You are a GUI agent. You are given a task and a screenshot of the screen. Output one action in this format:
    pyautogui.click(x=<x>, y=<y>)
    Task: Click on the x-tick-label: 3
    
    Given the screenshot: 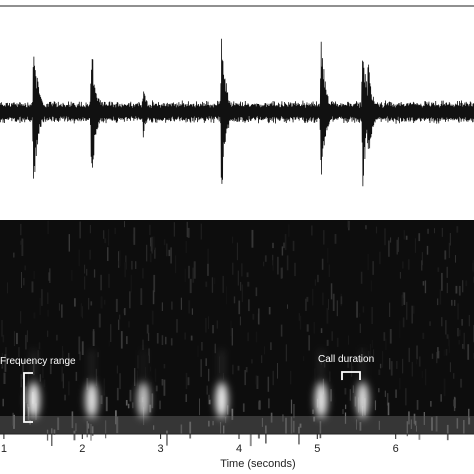 What is the action you would take?
    pyautogui.click(x=161, y=449)
    